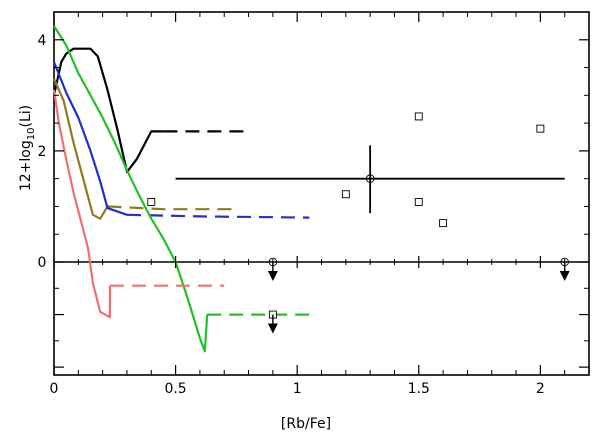  I want to click on y-axis-label: 12+log10(Li), so click(27, 148).